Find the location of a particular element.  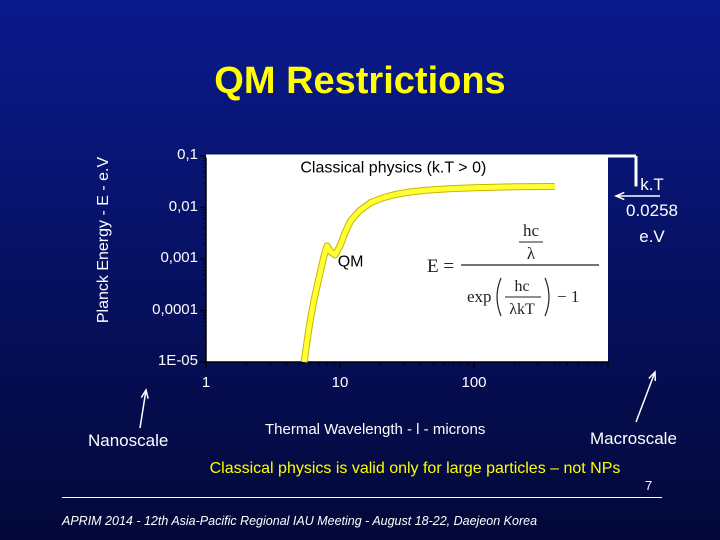

x-tick-label: 1 is located at coordinates (206, 382).